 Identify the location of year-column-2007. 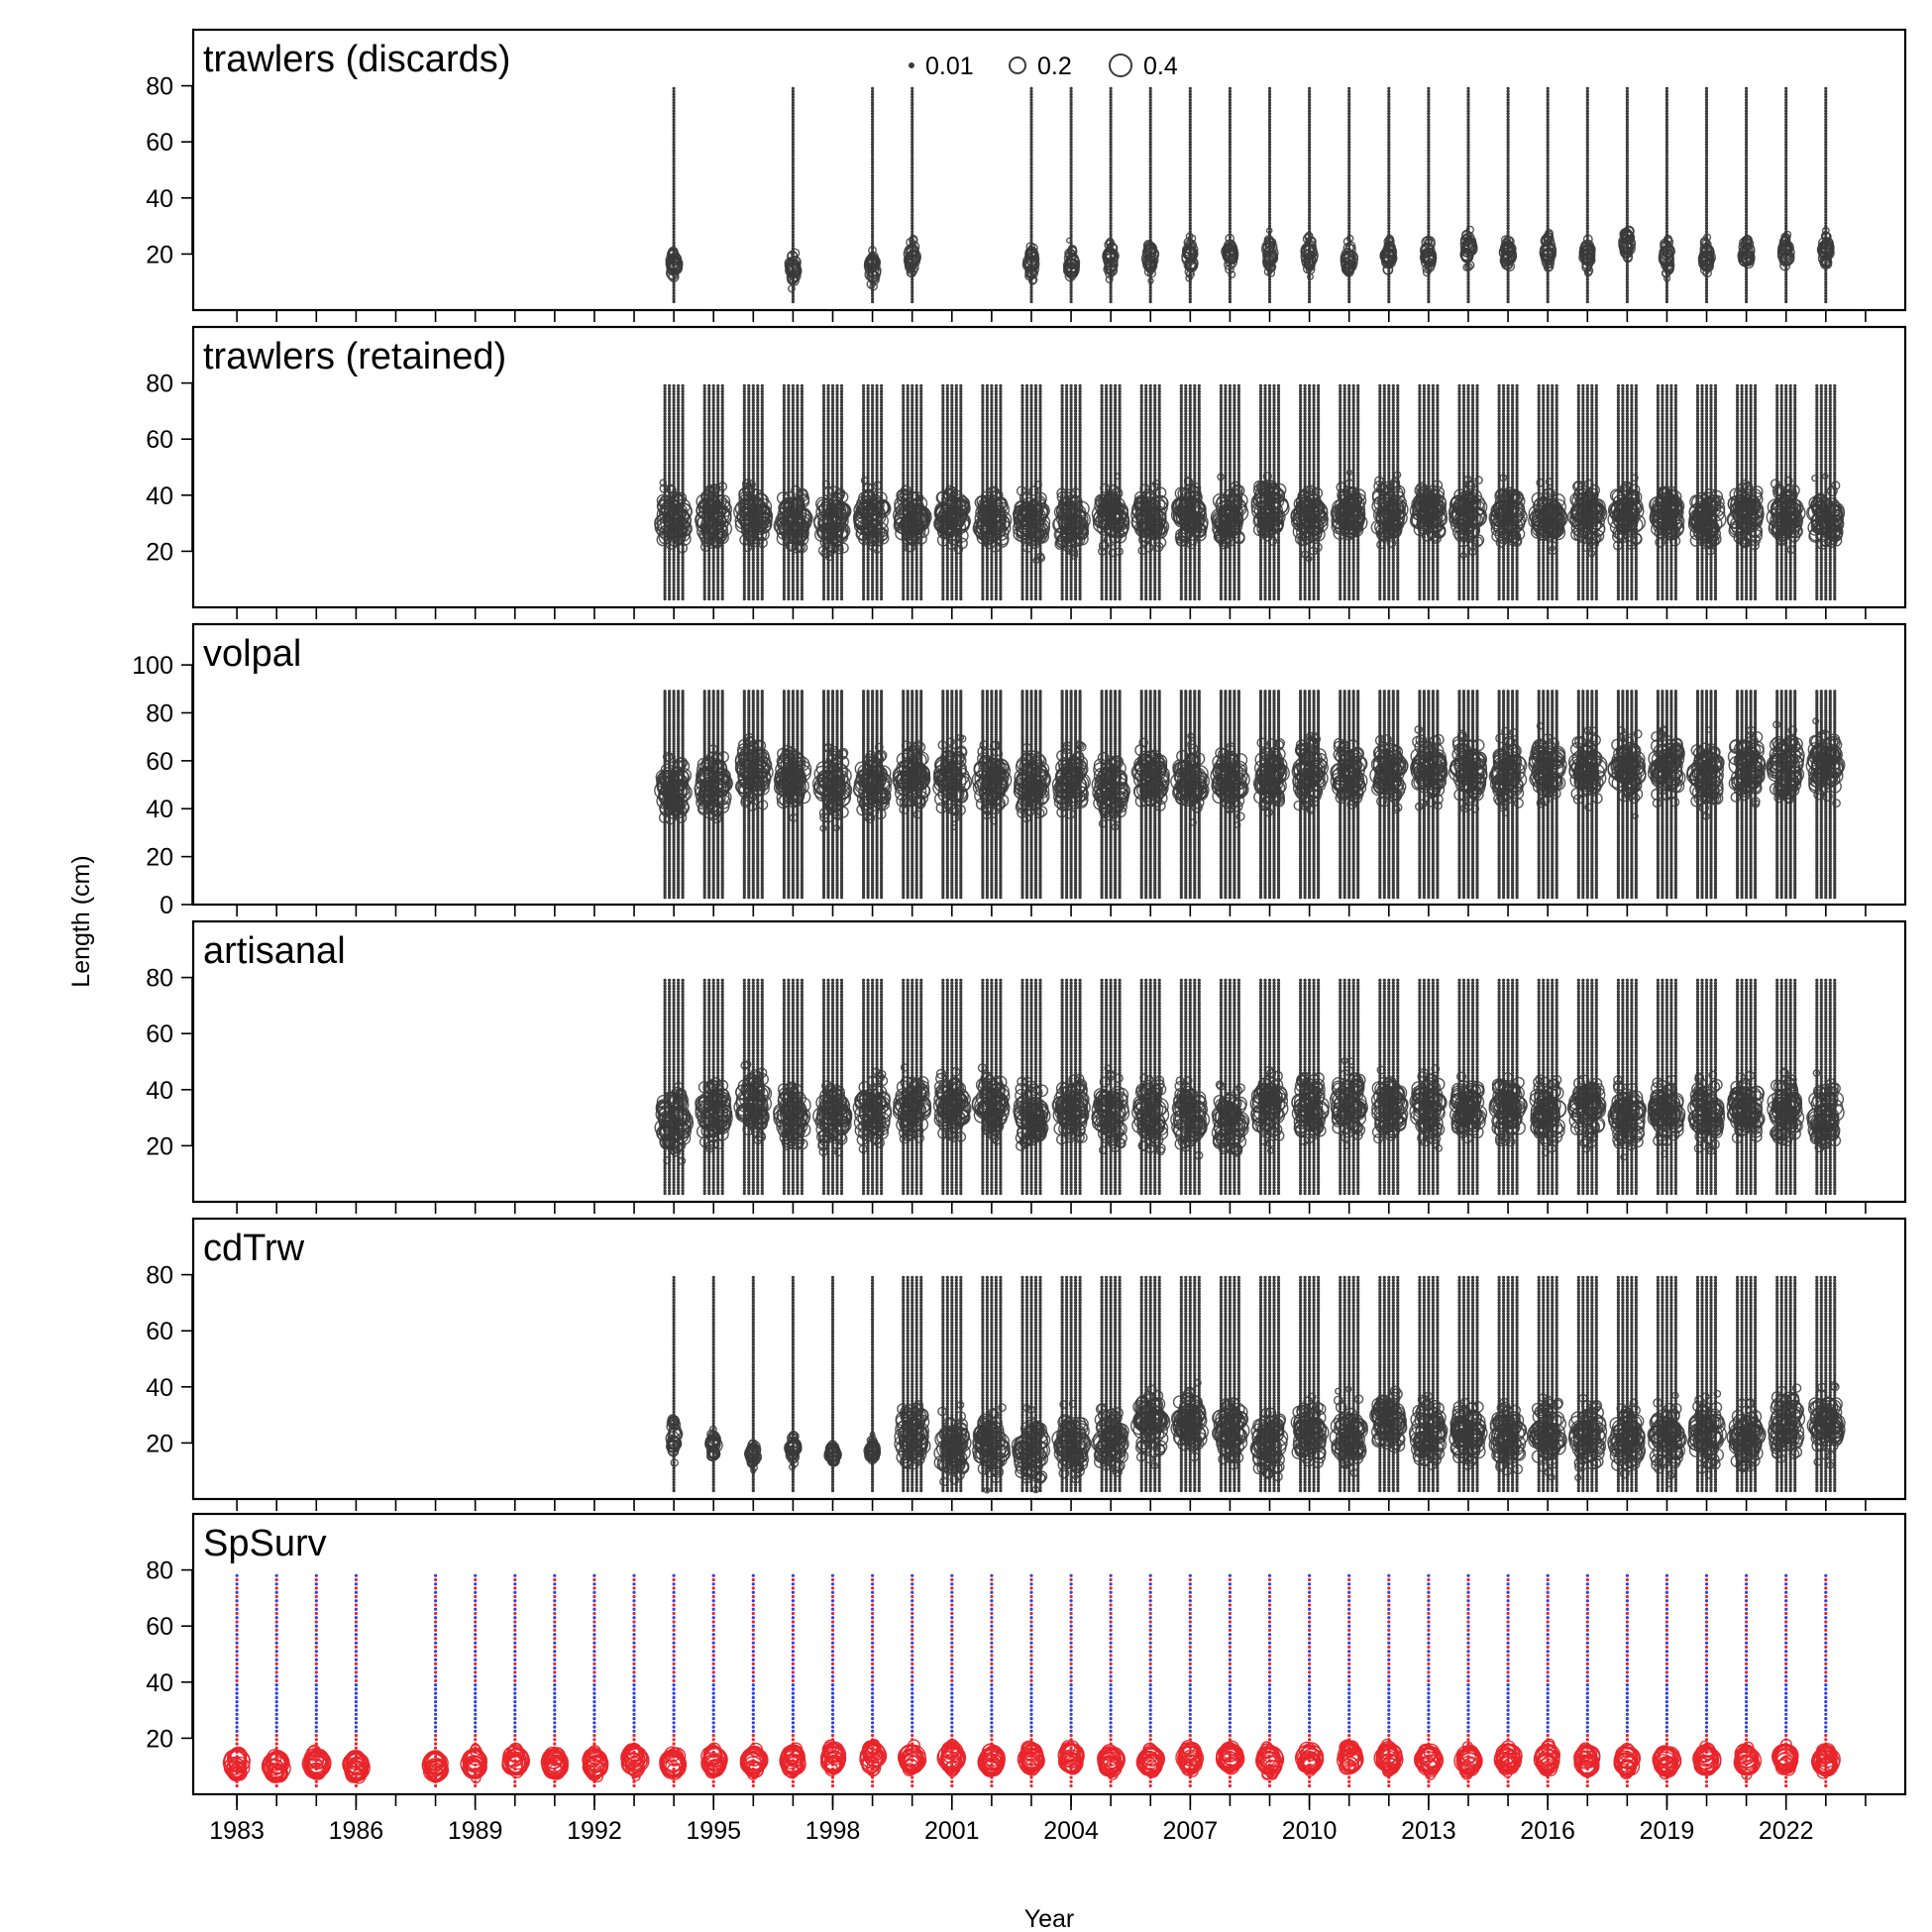
(1190, 195).